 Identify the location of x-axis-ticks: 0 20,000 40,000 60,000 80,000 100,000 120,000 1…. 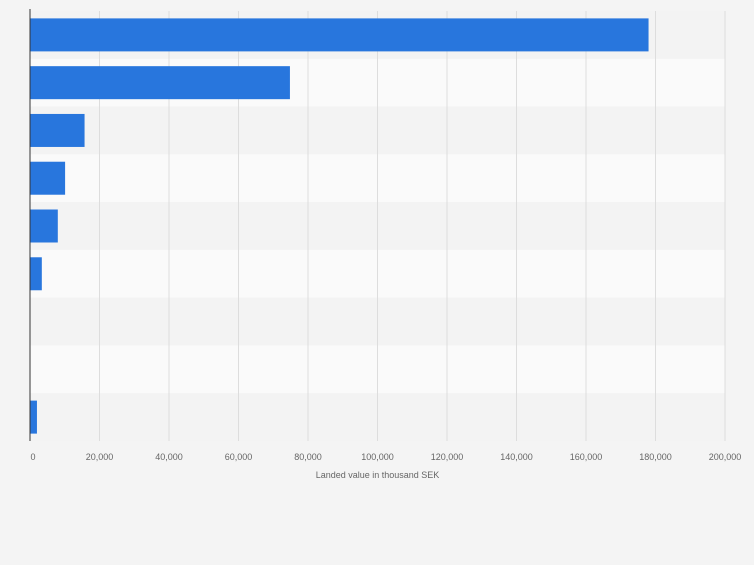
(385, 457).